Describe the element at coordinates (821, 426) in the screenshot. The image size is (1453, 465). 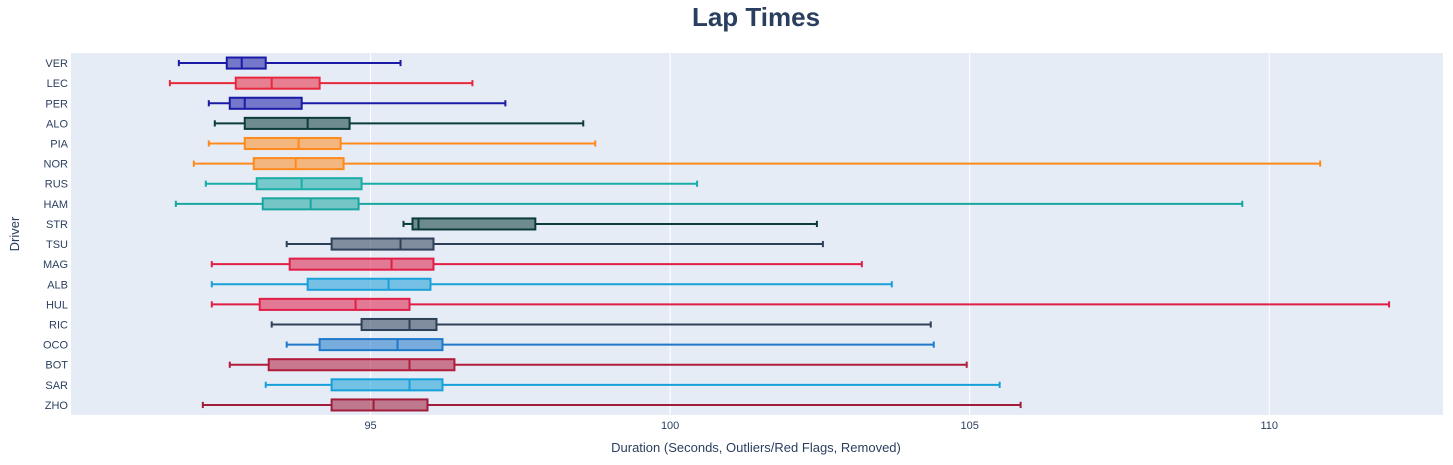
I see `x-axis-ticks: 95 100 105 110` at that location.